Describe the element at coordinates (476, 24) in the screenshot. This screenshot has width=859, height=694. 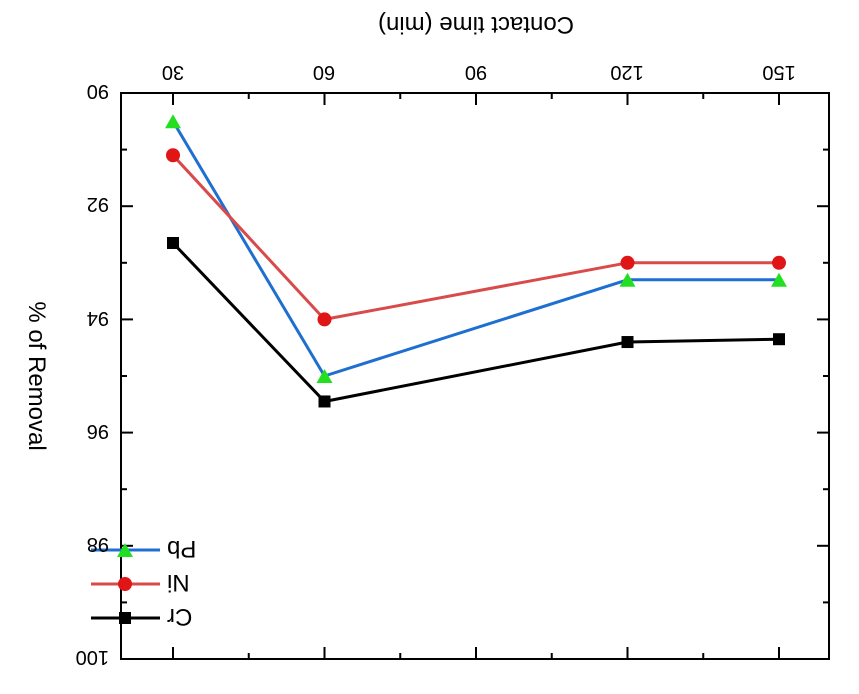
I see `x-axis-title: Contact time (min)` at that location.